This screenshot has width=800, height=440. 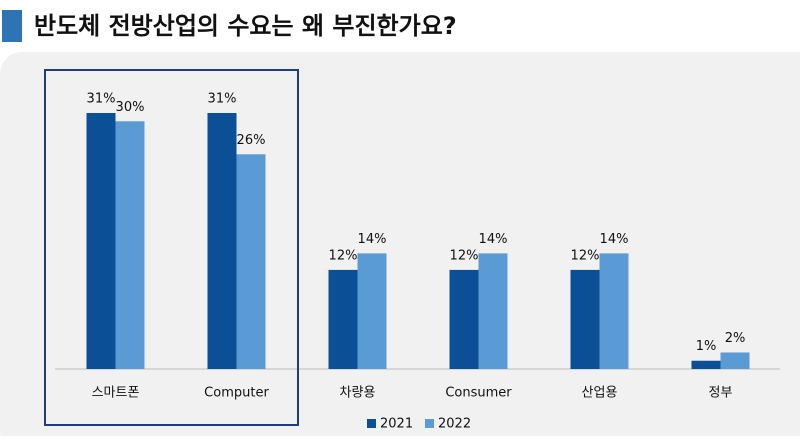 What do you see at coordinates (721, 393) in the screenshot?
I see `x-tick-label: 정부` at bounding box center [721, 393].